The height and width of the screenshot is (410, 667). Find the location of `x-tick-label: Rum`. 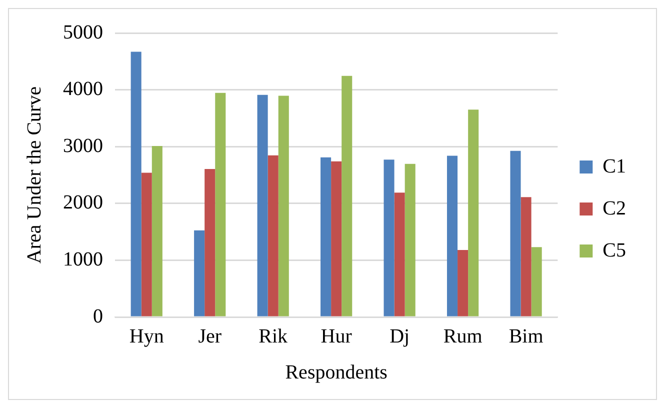

x-tick-label: Rum is located at coordinates (463, 336).